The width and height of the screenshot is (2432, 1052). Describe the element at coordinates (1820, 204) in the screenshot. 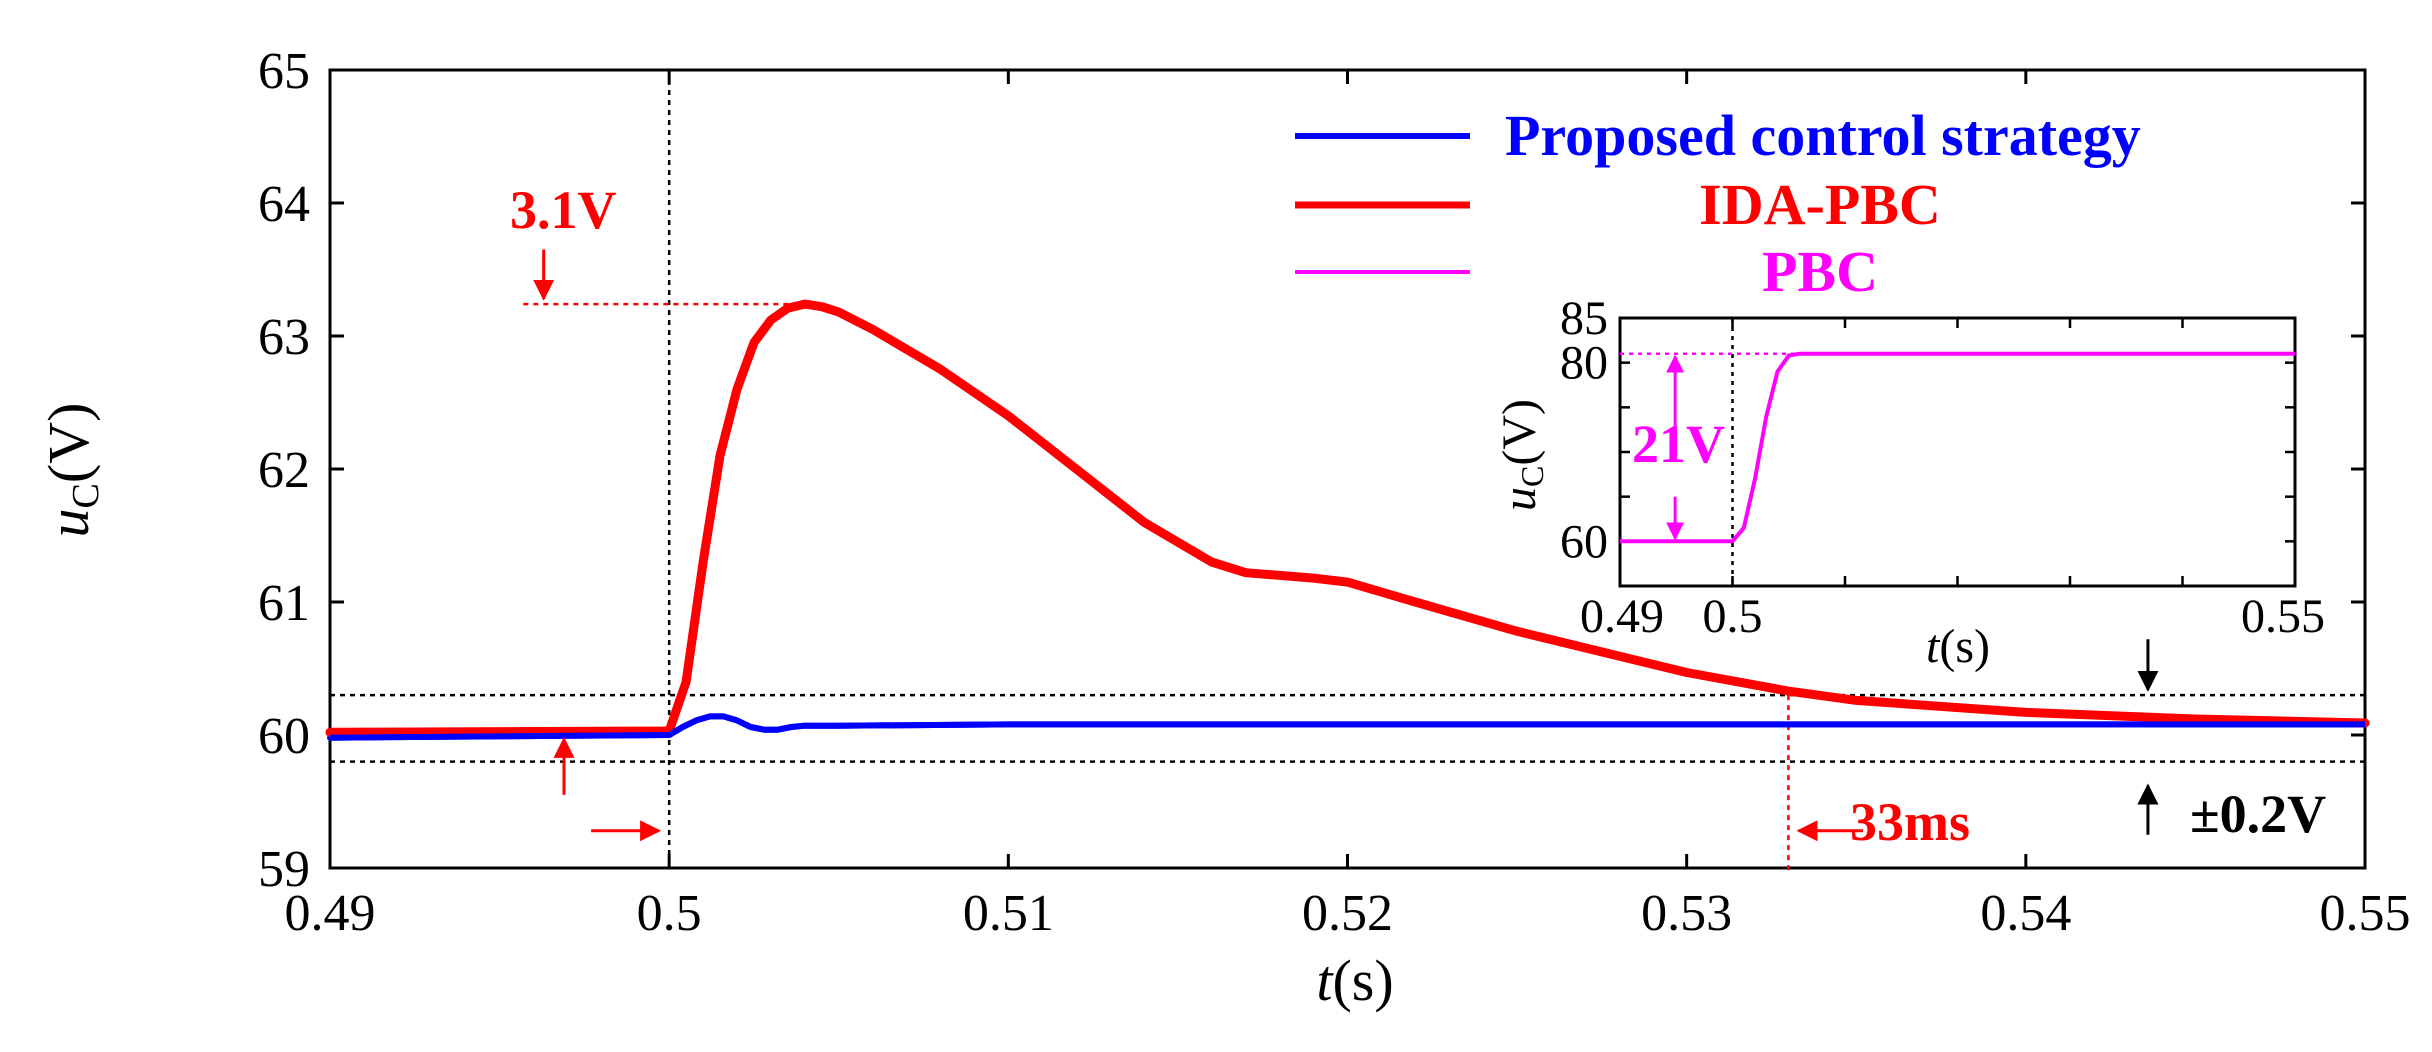

I see `legend-label-ida-pbc: IDA-PBC` at that location.